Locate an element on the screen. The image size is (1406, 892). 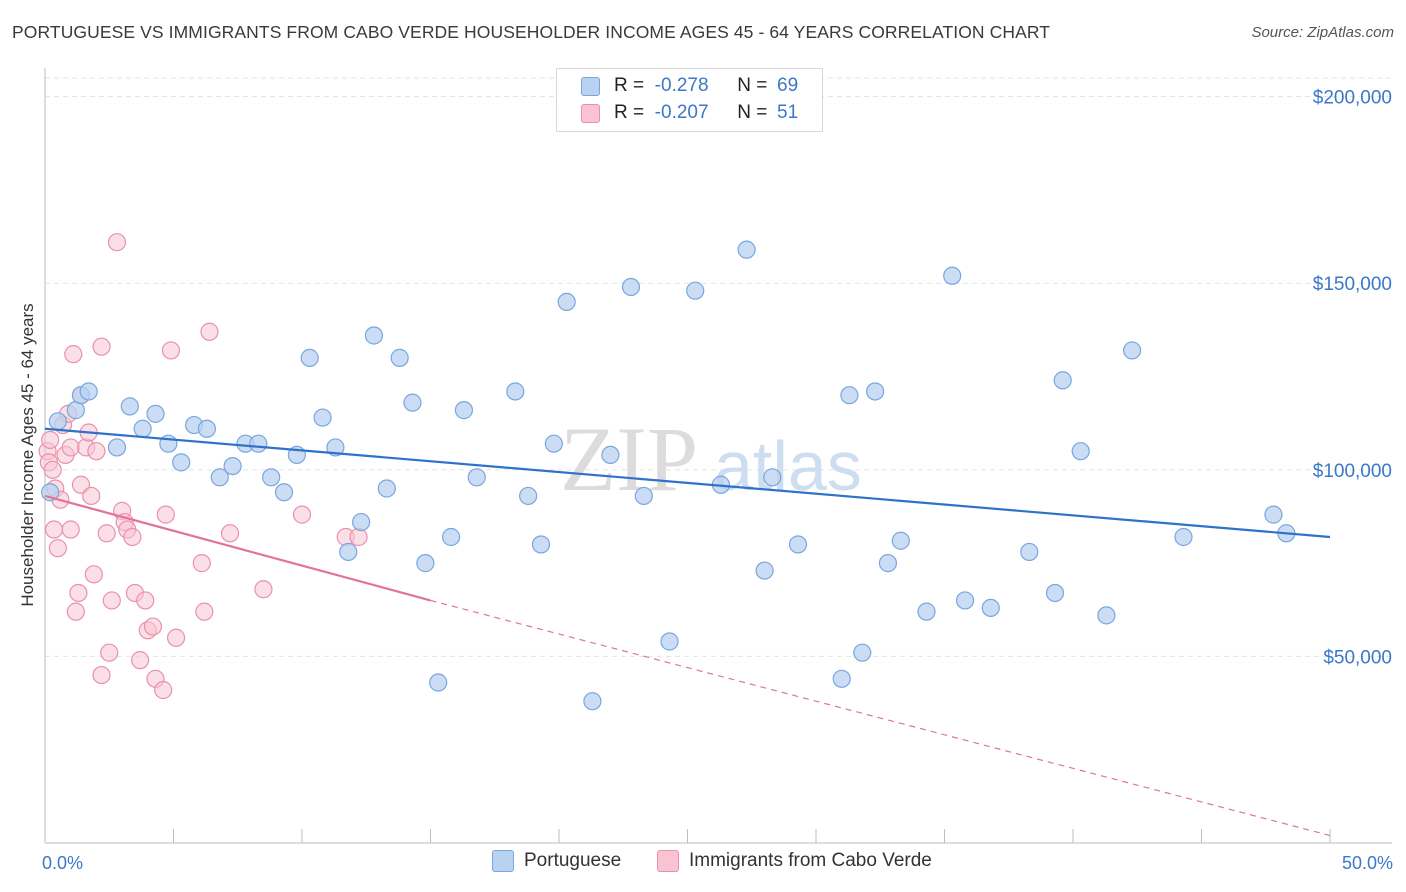
watermark-zip: ZIP is located at coordinates (629, 459).